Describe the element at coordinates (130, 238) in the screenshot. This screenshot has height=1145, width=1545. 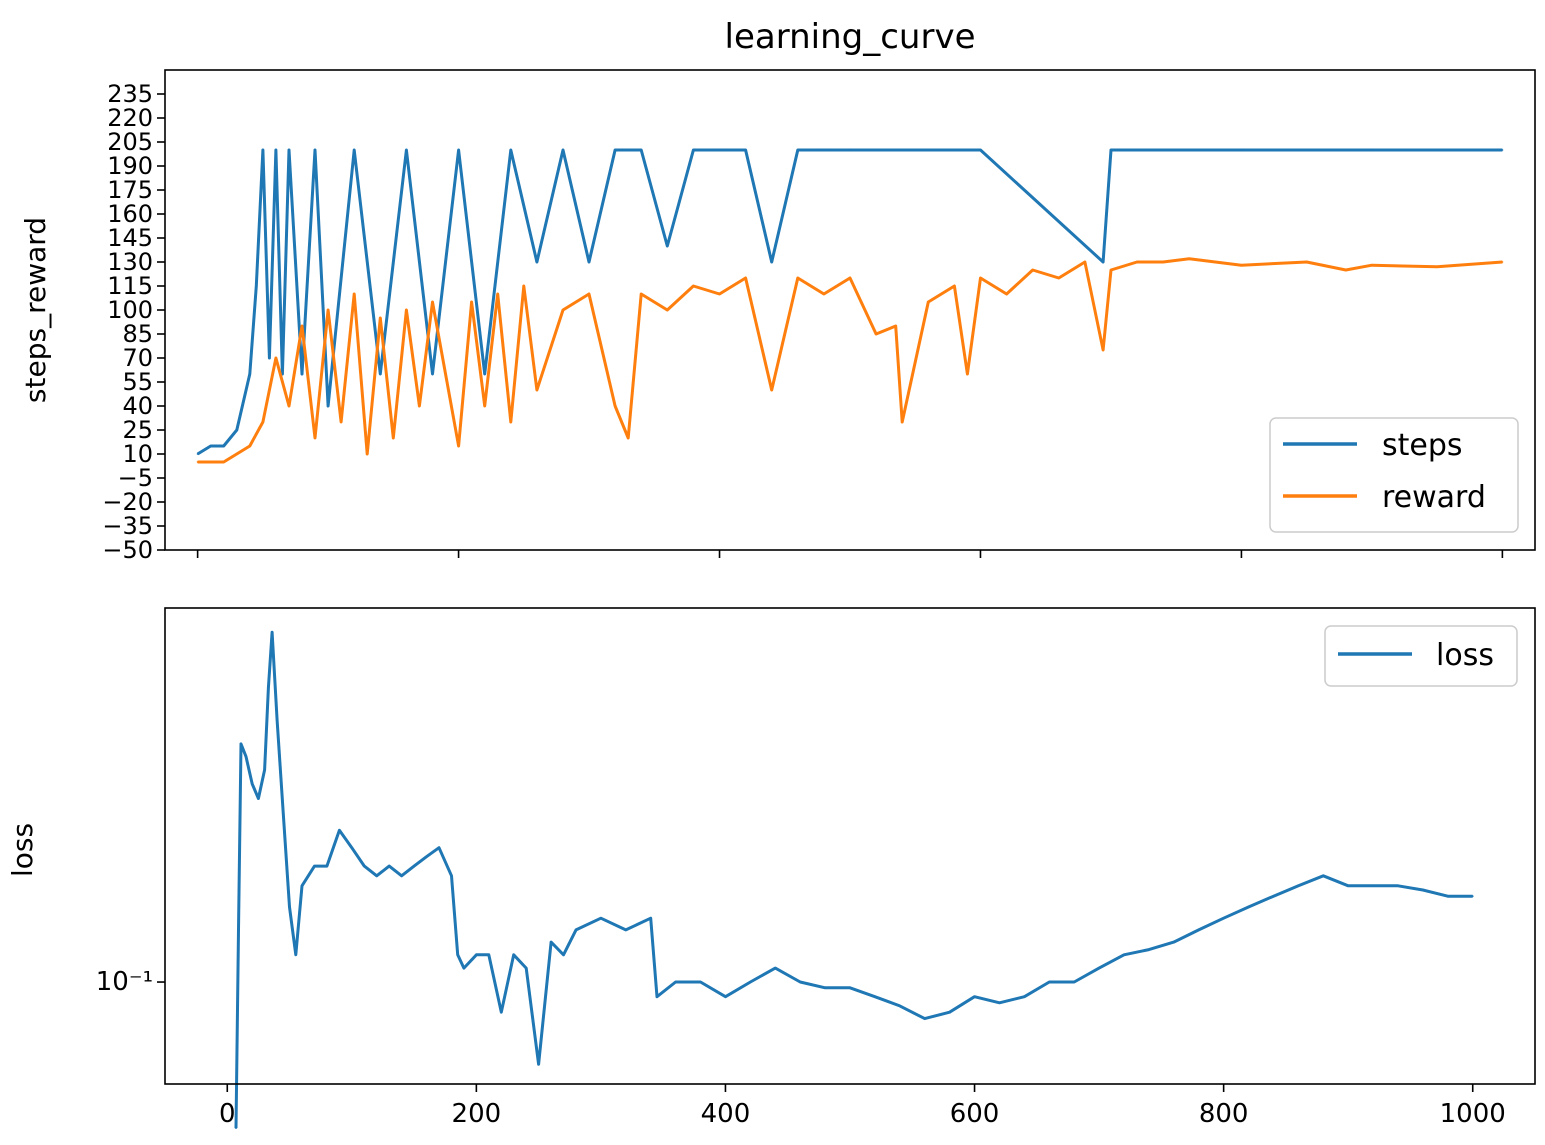
I see `y-tick-label: 145` at that location.